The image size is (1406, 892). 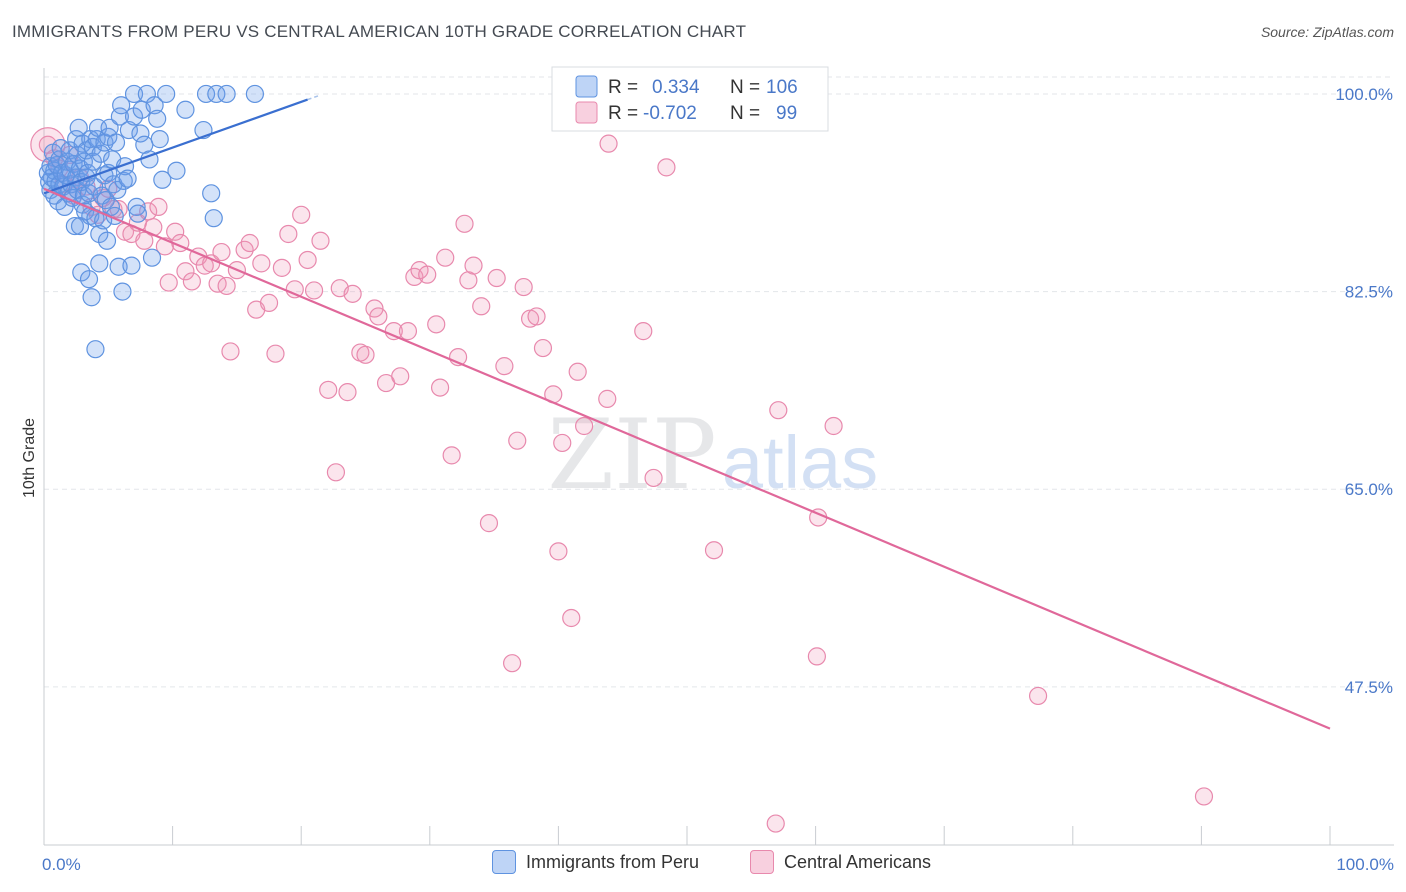 What do you see at coordinates (800, 462) in the screenshot?
I see `watermark-atlas: atlas` at bounding box center [800, 462].